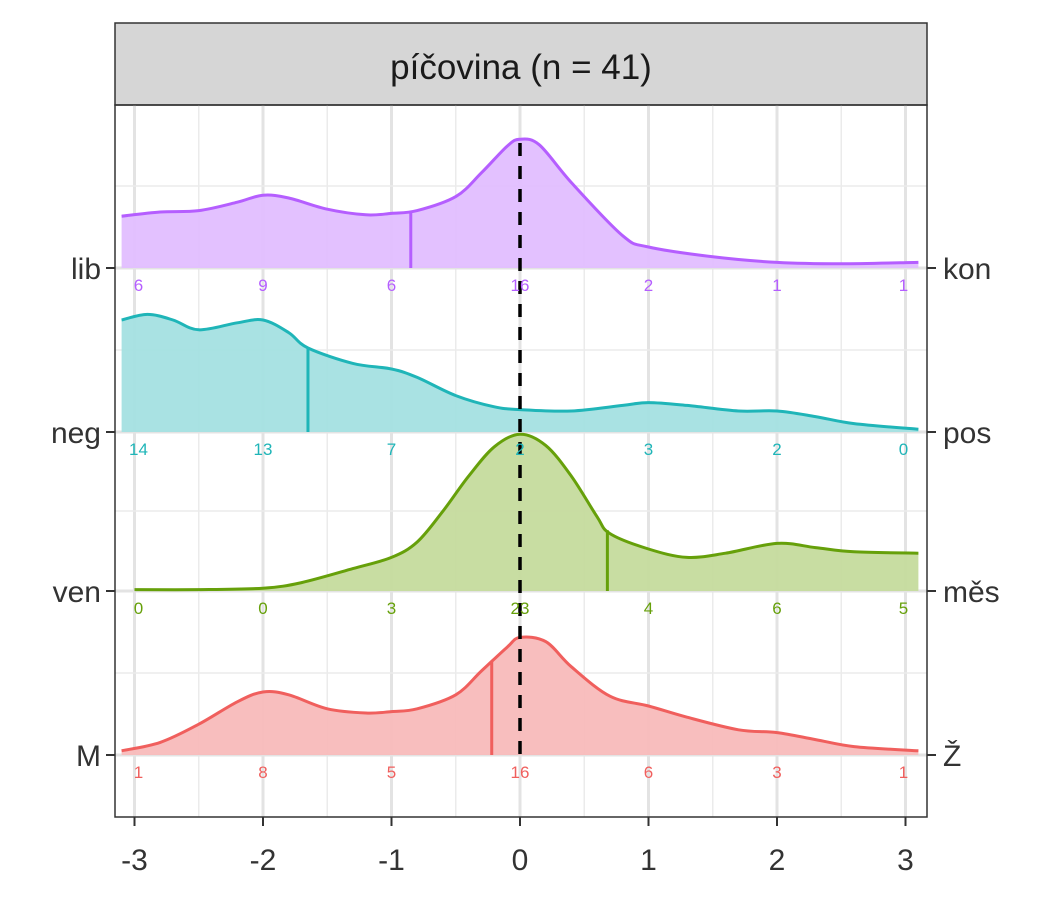 The height and width of the screenshot is (900, 1050). I want to click on y-label-left: M, so click(88, 756).